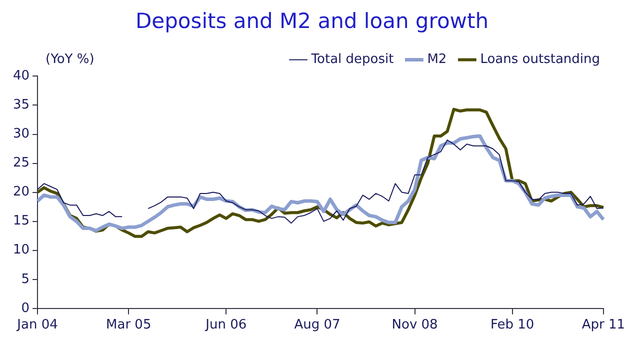 This screenshot has height=344, width=636. I want to click on x-tick-label: Aug 07, so click(317, 325).